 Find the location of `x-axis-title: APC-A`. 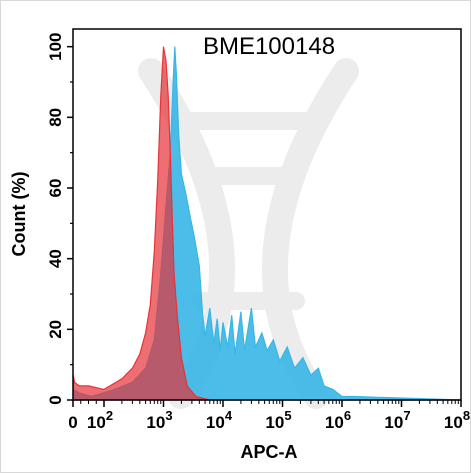

x-axis-title: APC-A is located at coordinates (269, 452).